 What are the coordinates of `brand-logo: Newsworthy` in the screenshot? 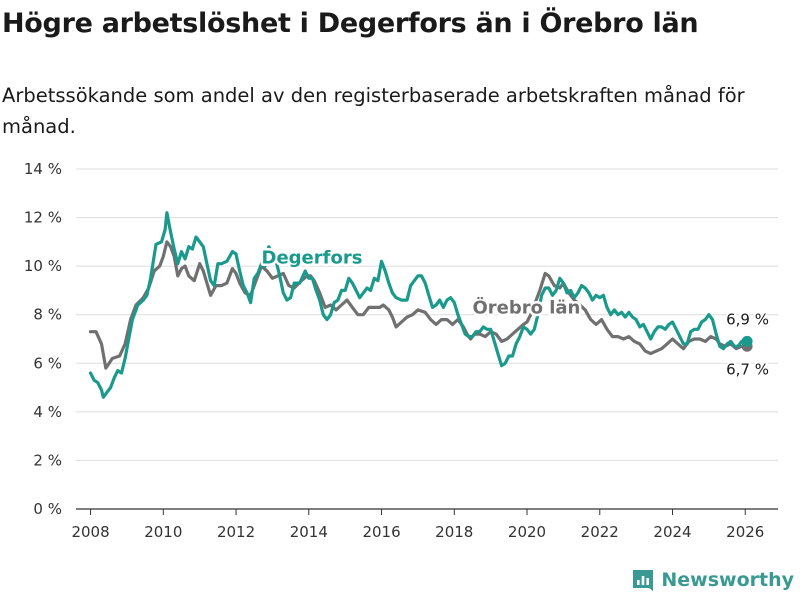 It's located at (712, 580).